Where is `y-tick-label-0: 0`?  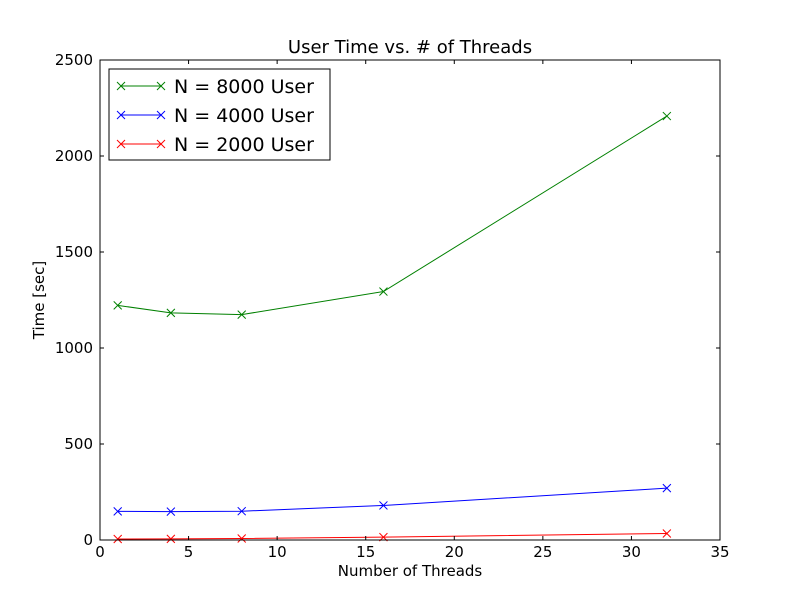
y-tick-label-0: 0 is located at coordinates (88, 540).